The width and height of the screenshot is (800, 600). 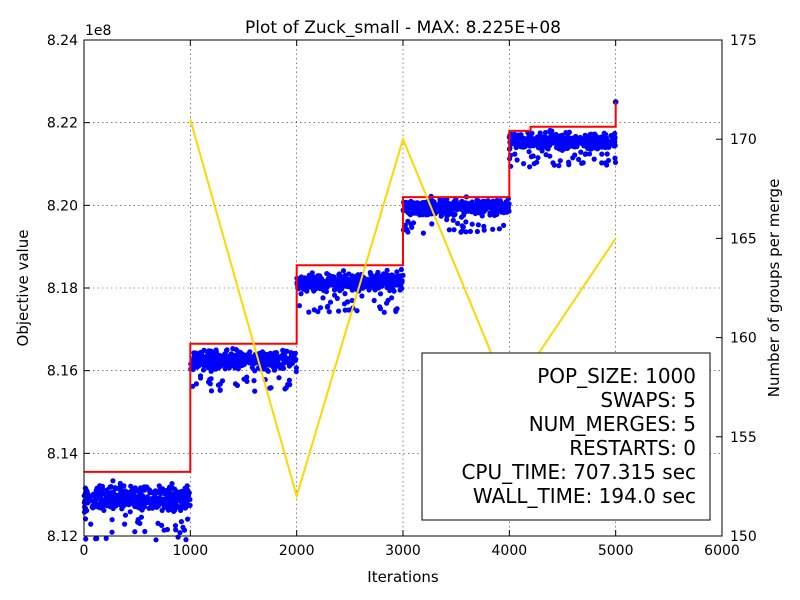 What do you see at coordinates (62, 206) in the screenshot?
I see `y-tick-label: 8.20` at bounding box center [62, 206].